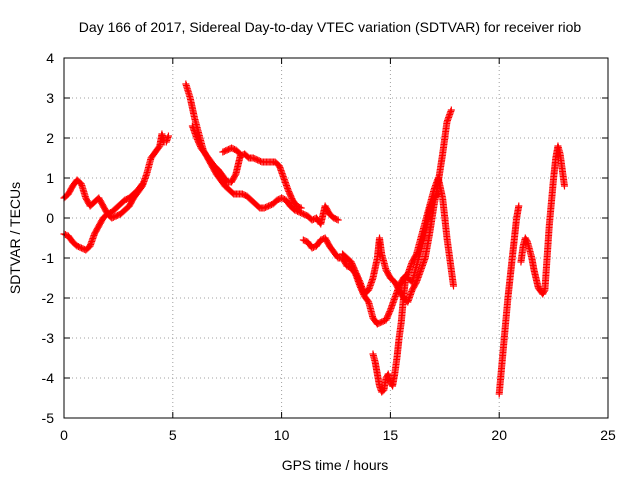 The width and height of the screenshot is (640, 480). I want to click on x-axis-label: GPS time / hours, so click(335, 465).